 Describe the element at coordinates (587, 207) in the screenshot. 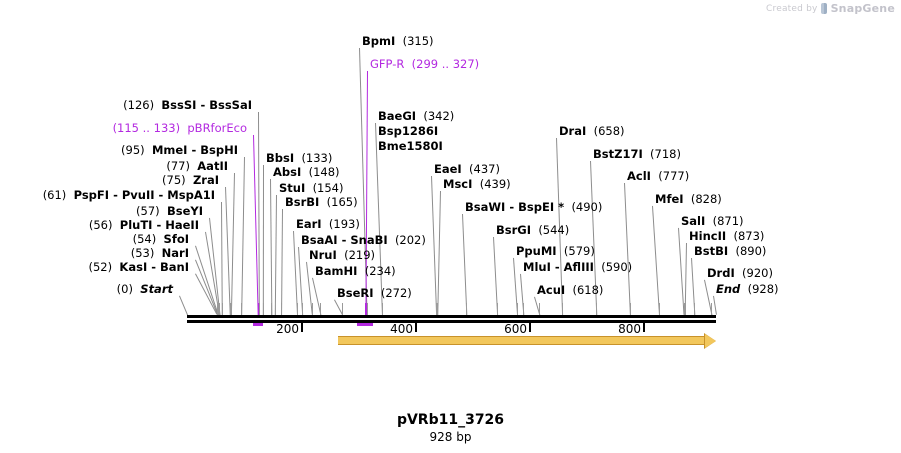

I see `label-position: (490)` at that location.